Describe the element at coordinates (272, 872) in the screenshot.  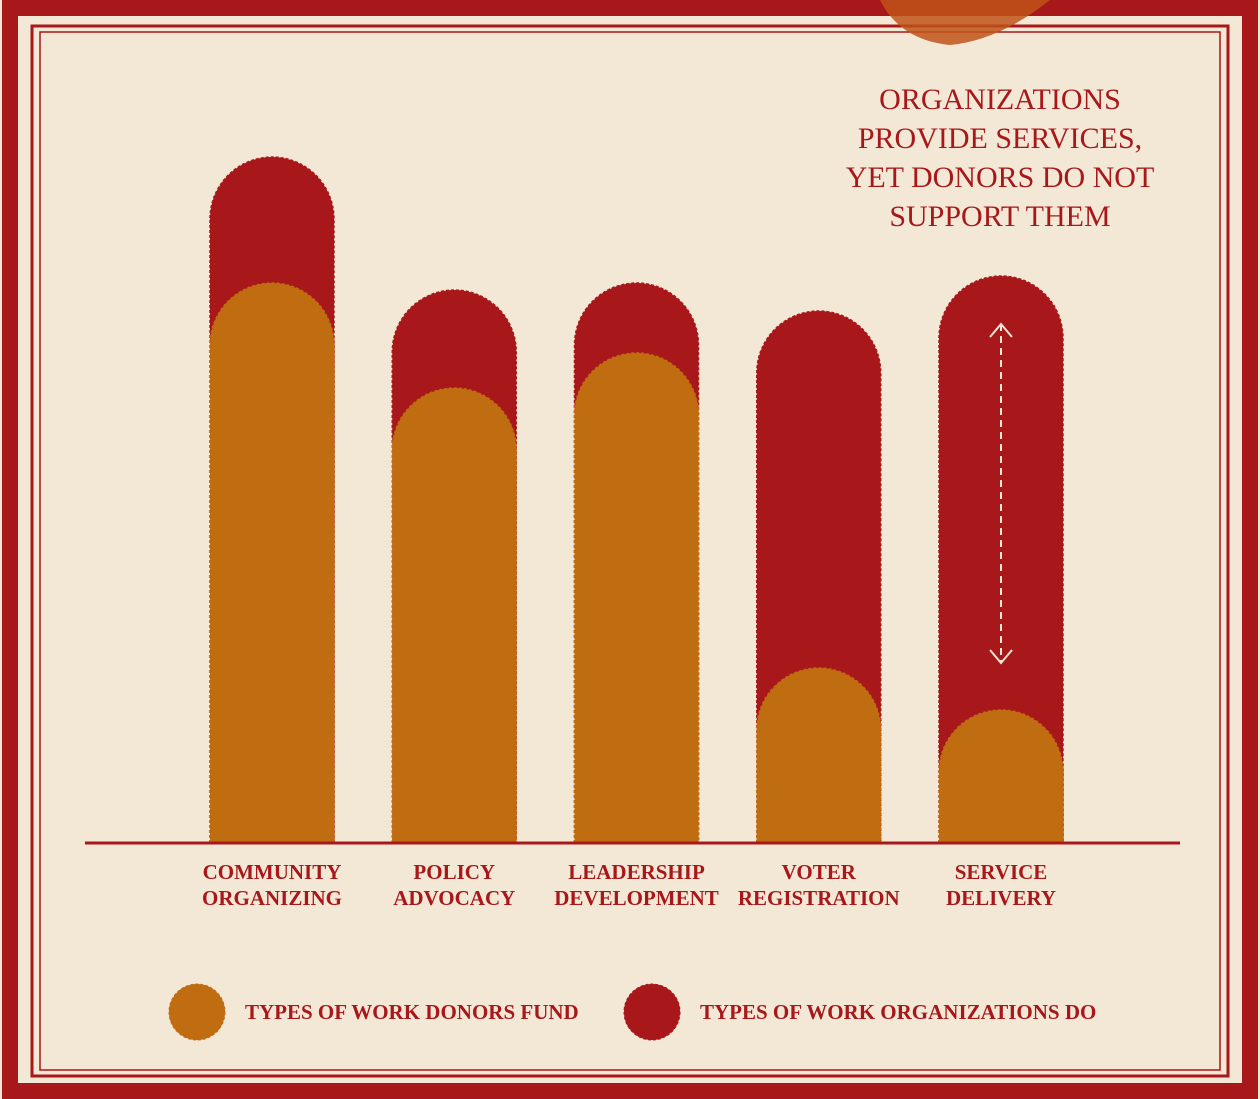
I see `x-tick-label-line: COMMUNITY` at that location.